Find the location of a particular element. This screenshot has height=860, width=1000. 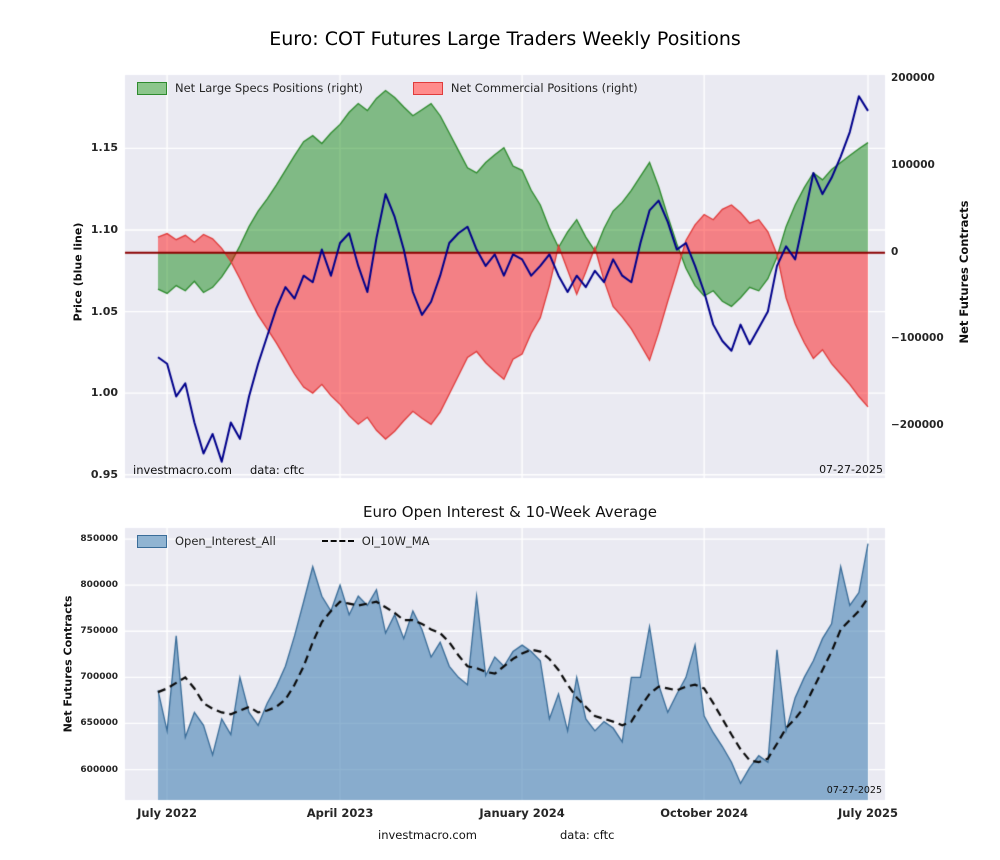

x-tick-label: January 2024 is located at coordinates (522, 813).